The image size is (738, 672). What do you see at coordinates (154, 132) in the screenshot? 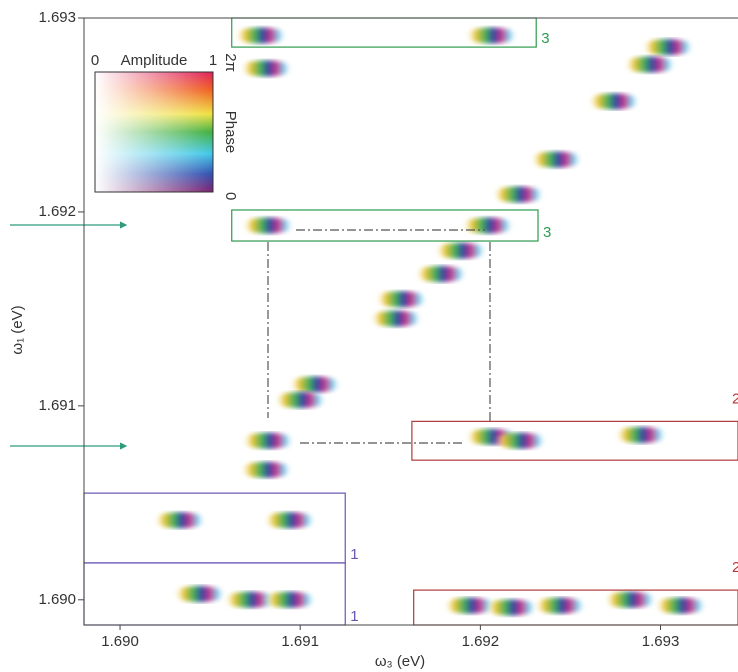
I see `colorbar-amplitude` at bounding box center [154, 132].